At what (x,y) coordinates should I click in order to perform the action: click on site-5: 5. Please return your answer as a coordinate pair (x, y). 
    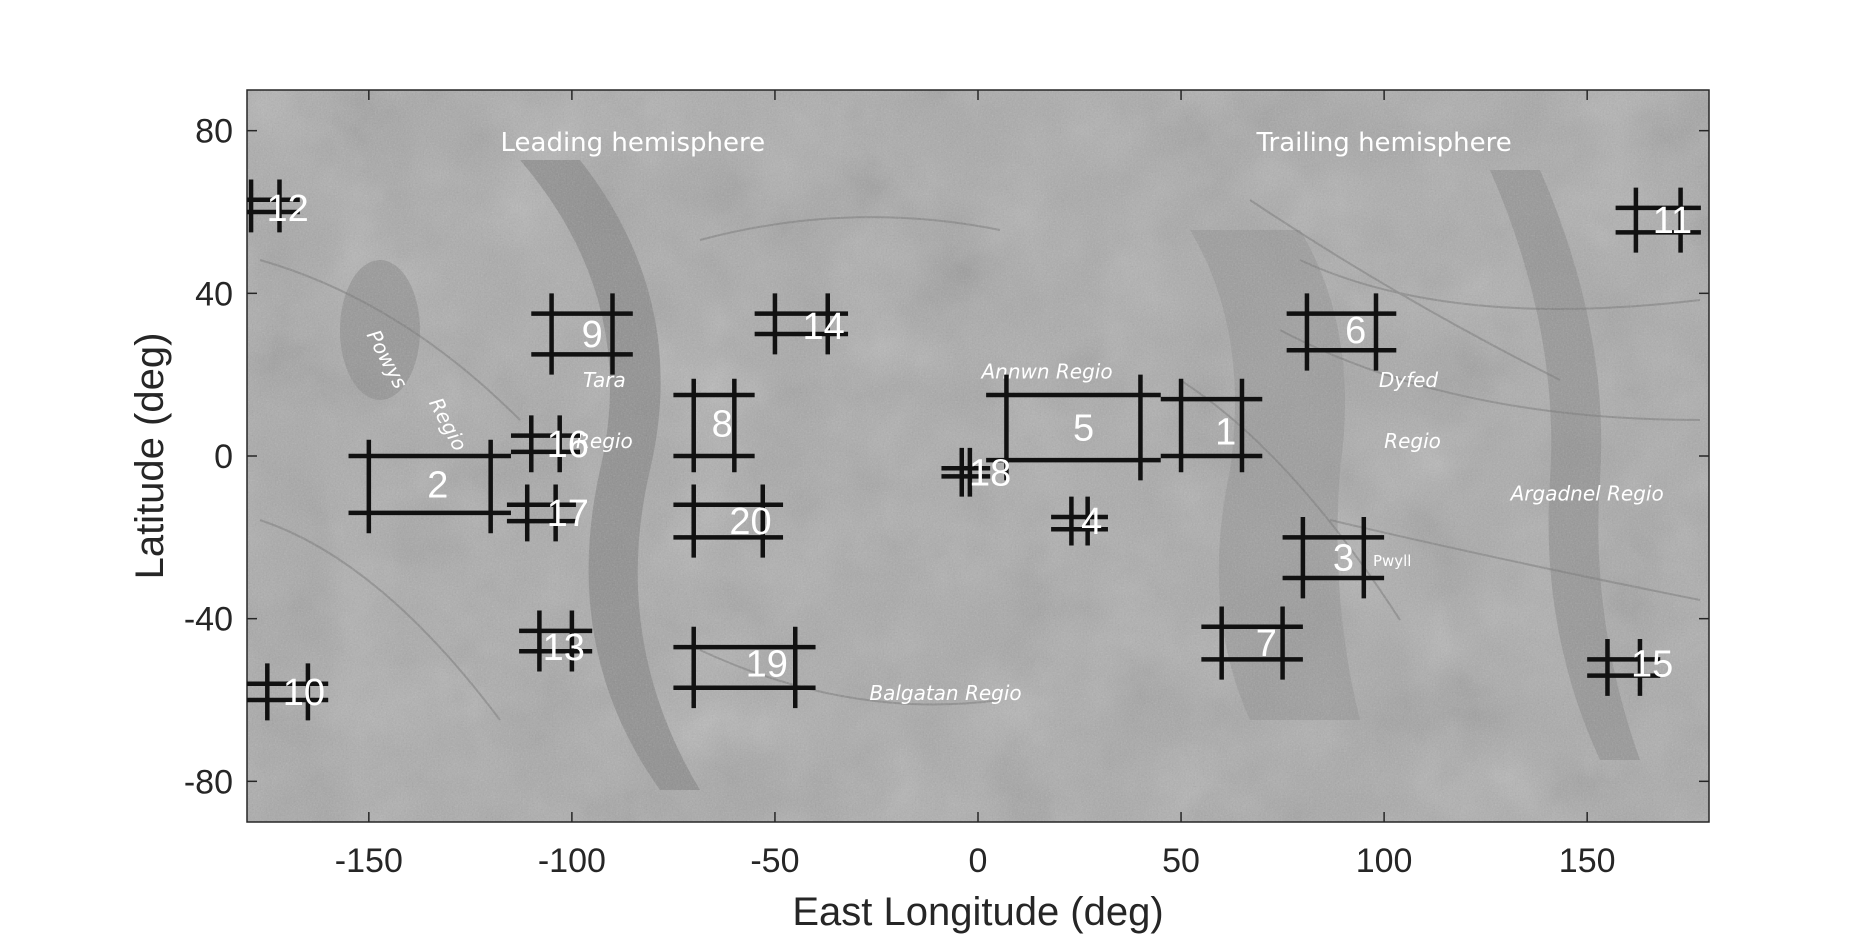
    Looking at the image, I should click on (1073, 427).